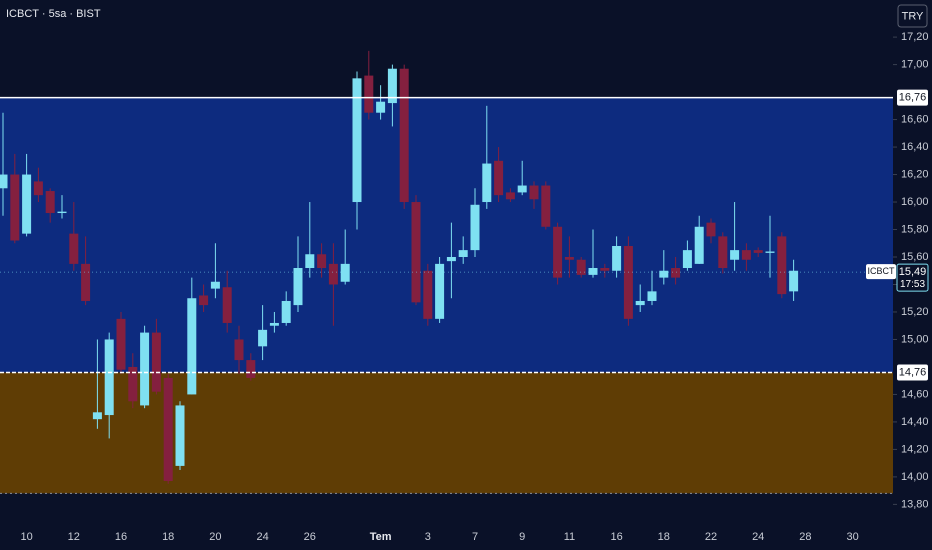 The height and width of the screenshot is (550, 932). I want to click on level-label: 14,76, so click(913, 372).